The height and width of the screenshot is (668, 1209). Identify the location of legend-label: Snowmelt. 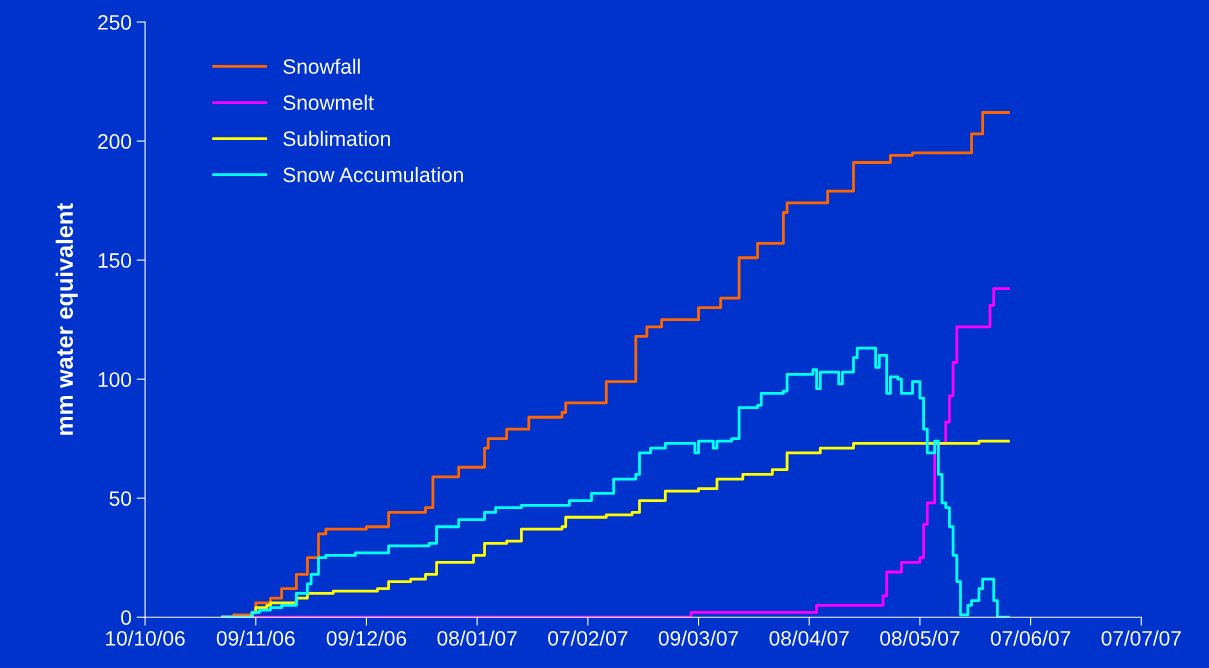
(328, 102).